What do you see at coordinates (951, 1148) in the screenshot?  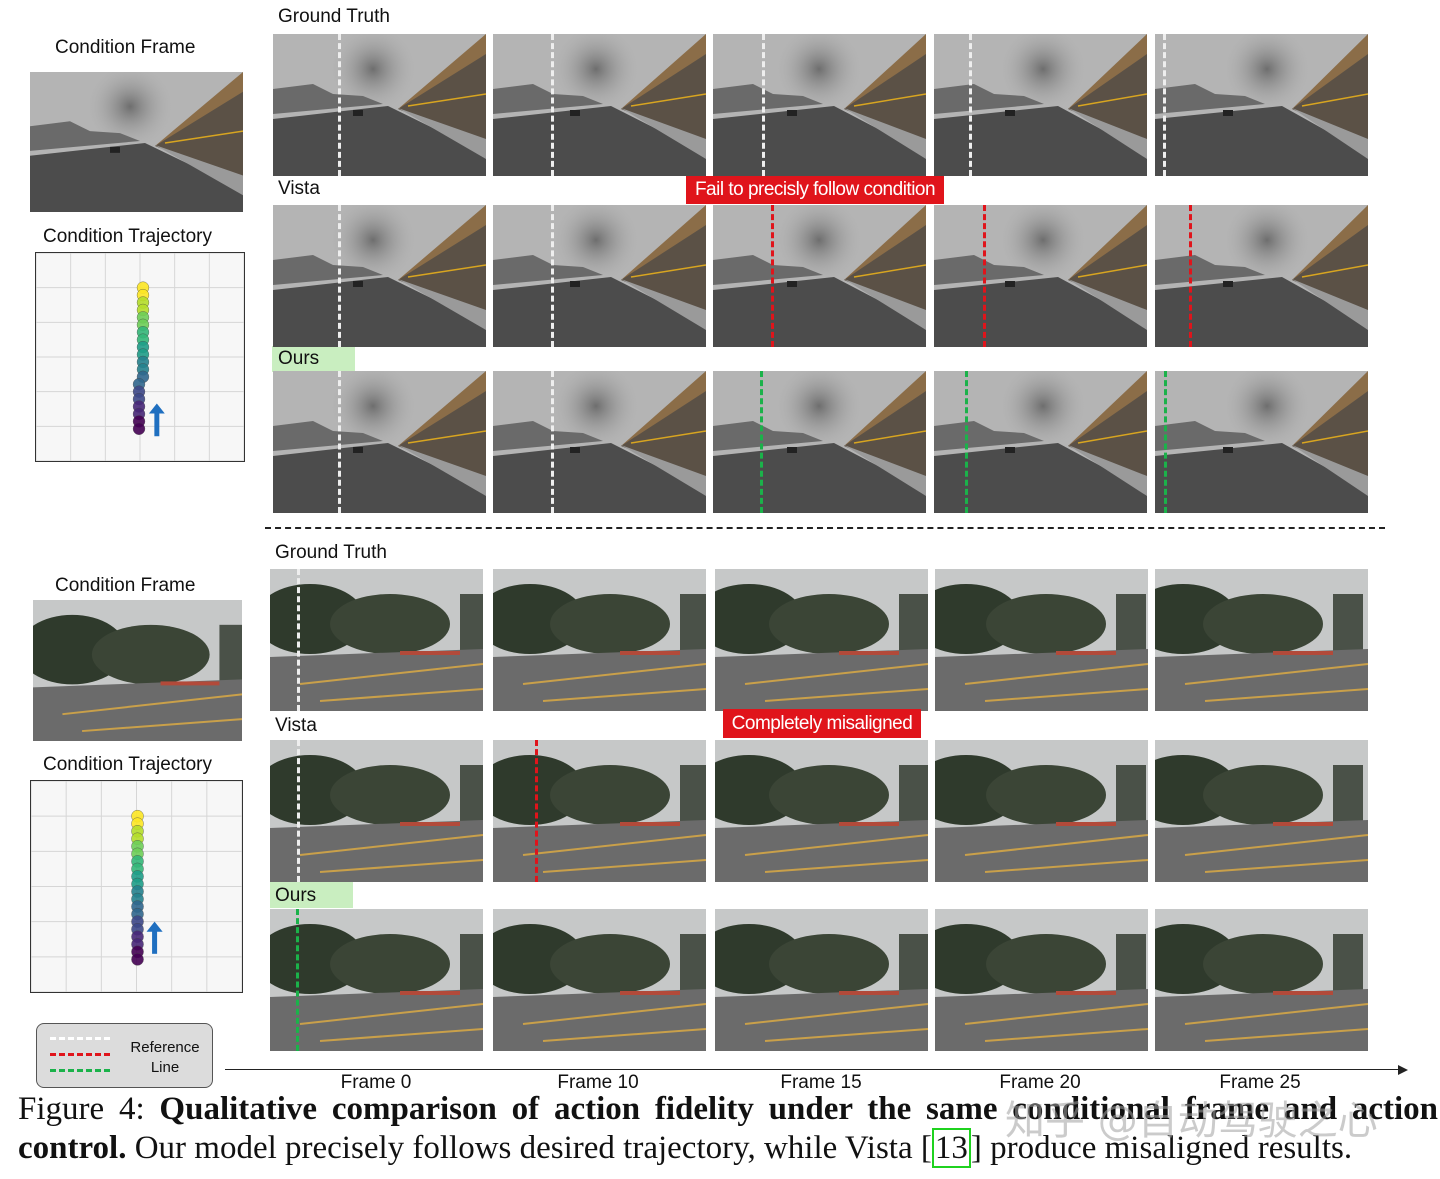 I see `citation: 13` at bounding box center [951, 1148].